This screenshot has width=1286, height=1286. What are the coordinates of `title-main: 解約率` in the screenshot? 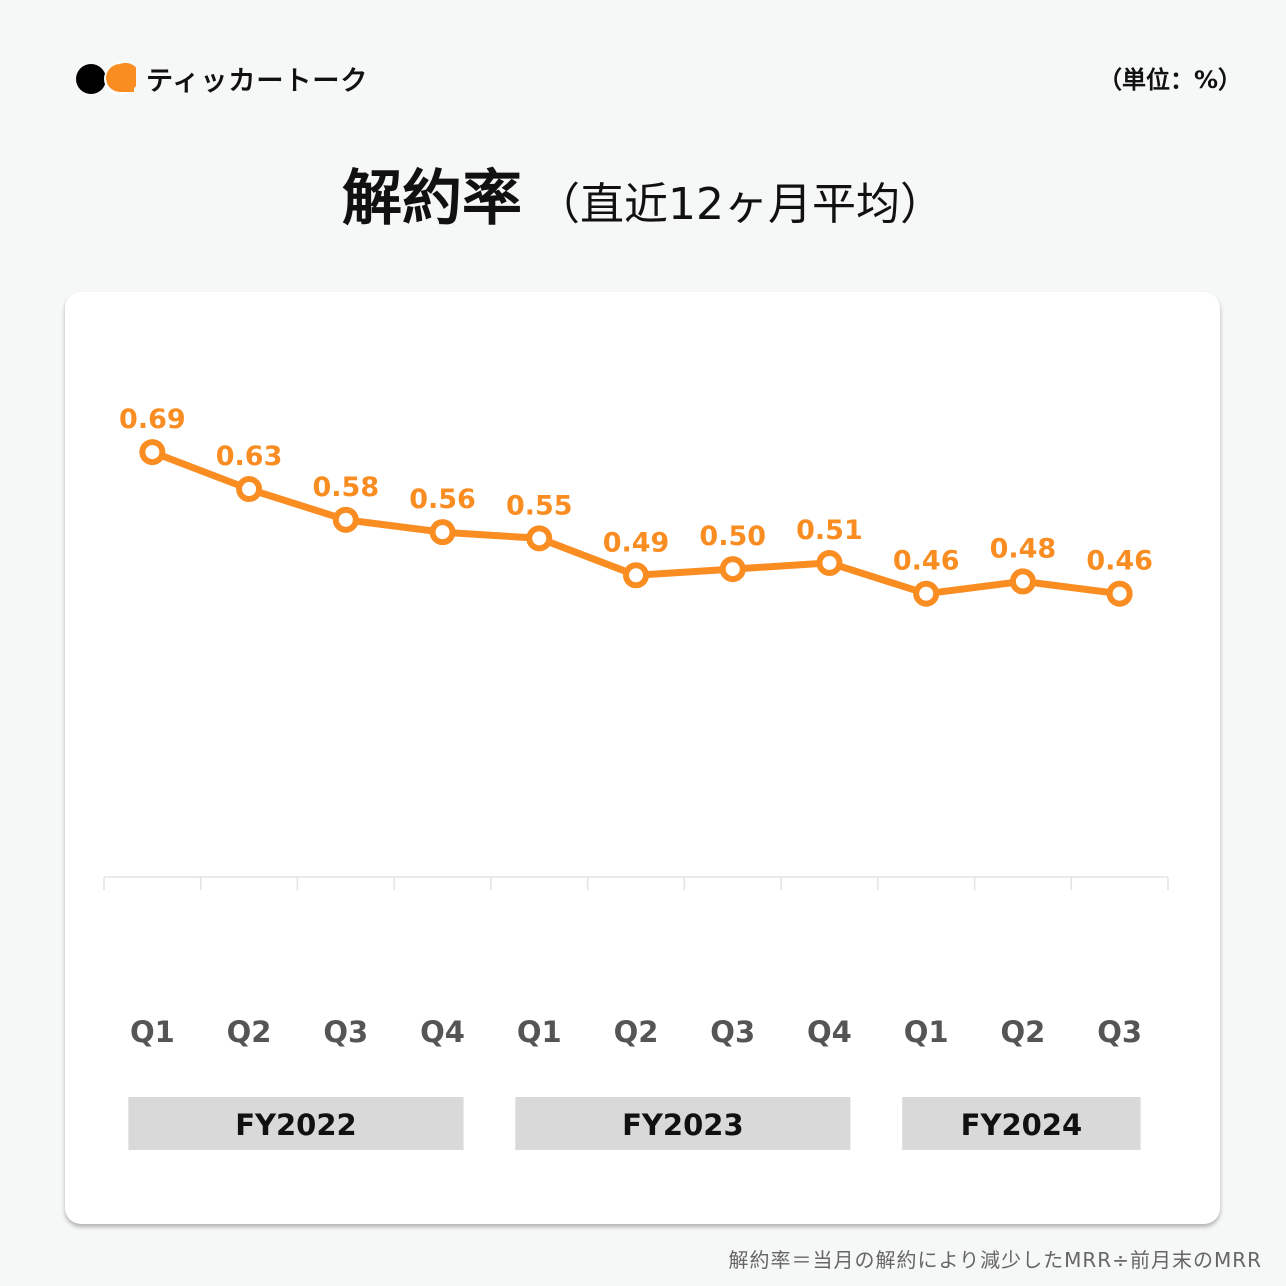 It's located at (432, 199).